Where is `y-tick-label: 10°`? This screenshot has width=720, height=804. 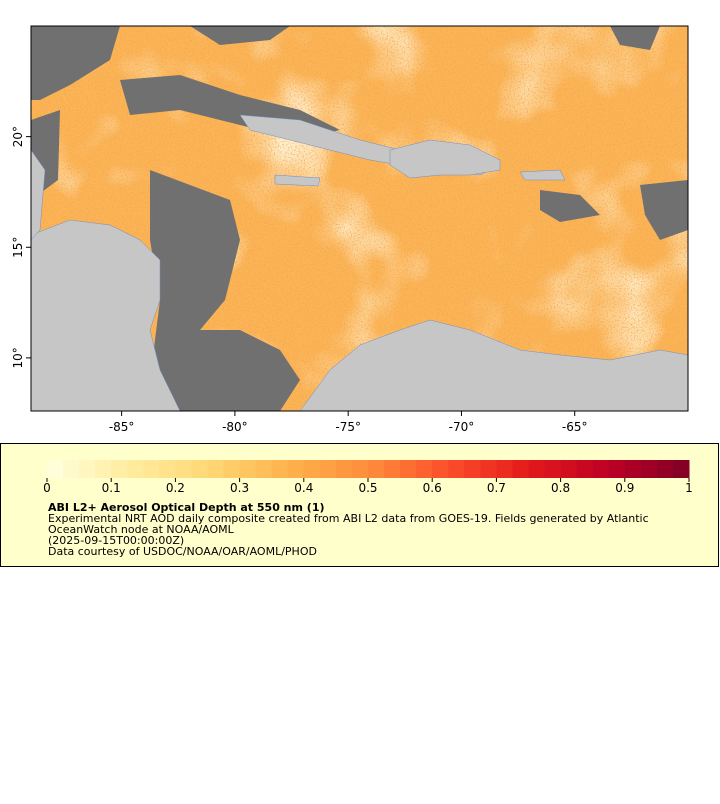 y-tick-label: 10° is located at coordinates (18, 357).